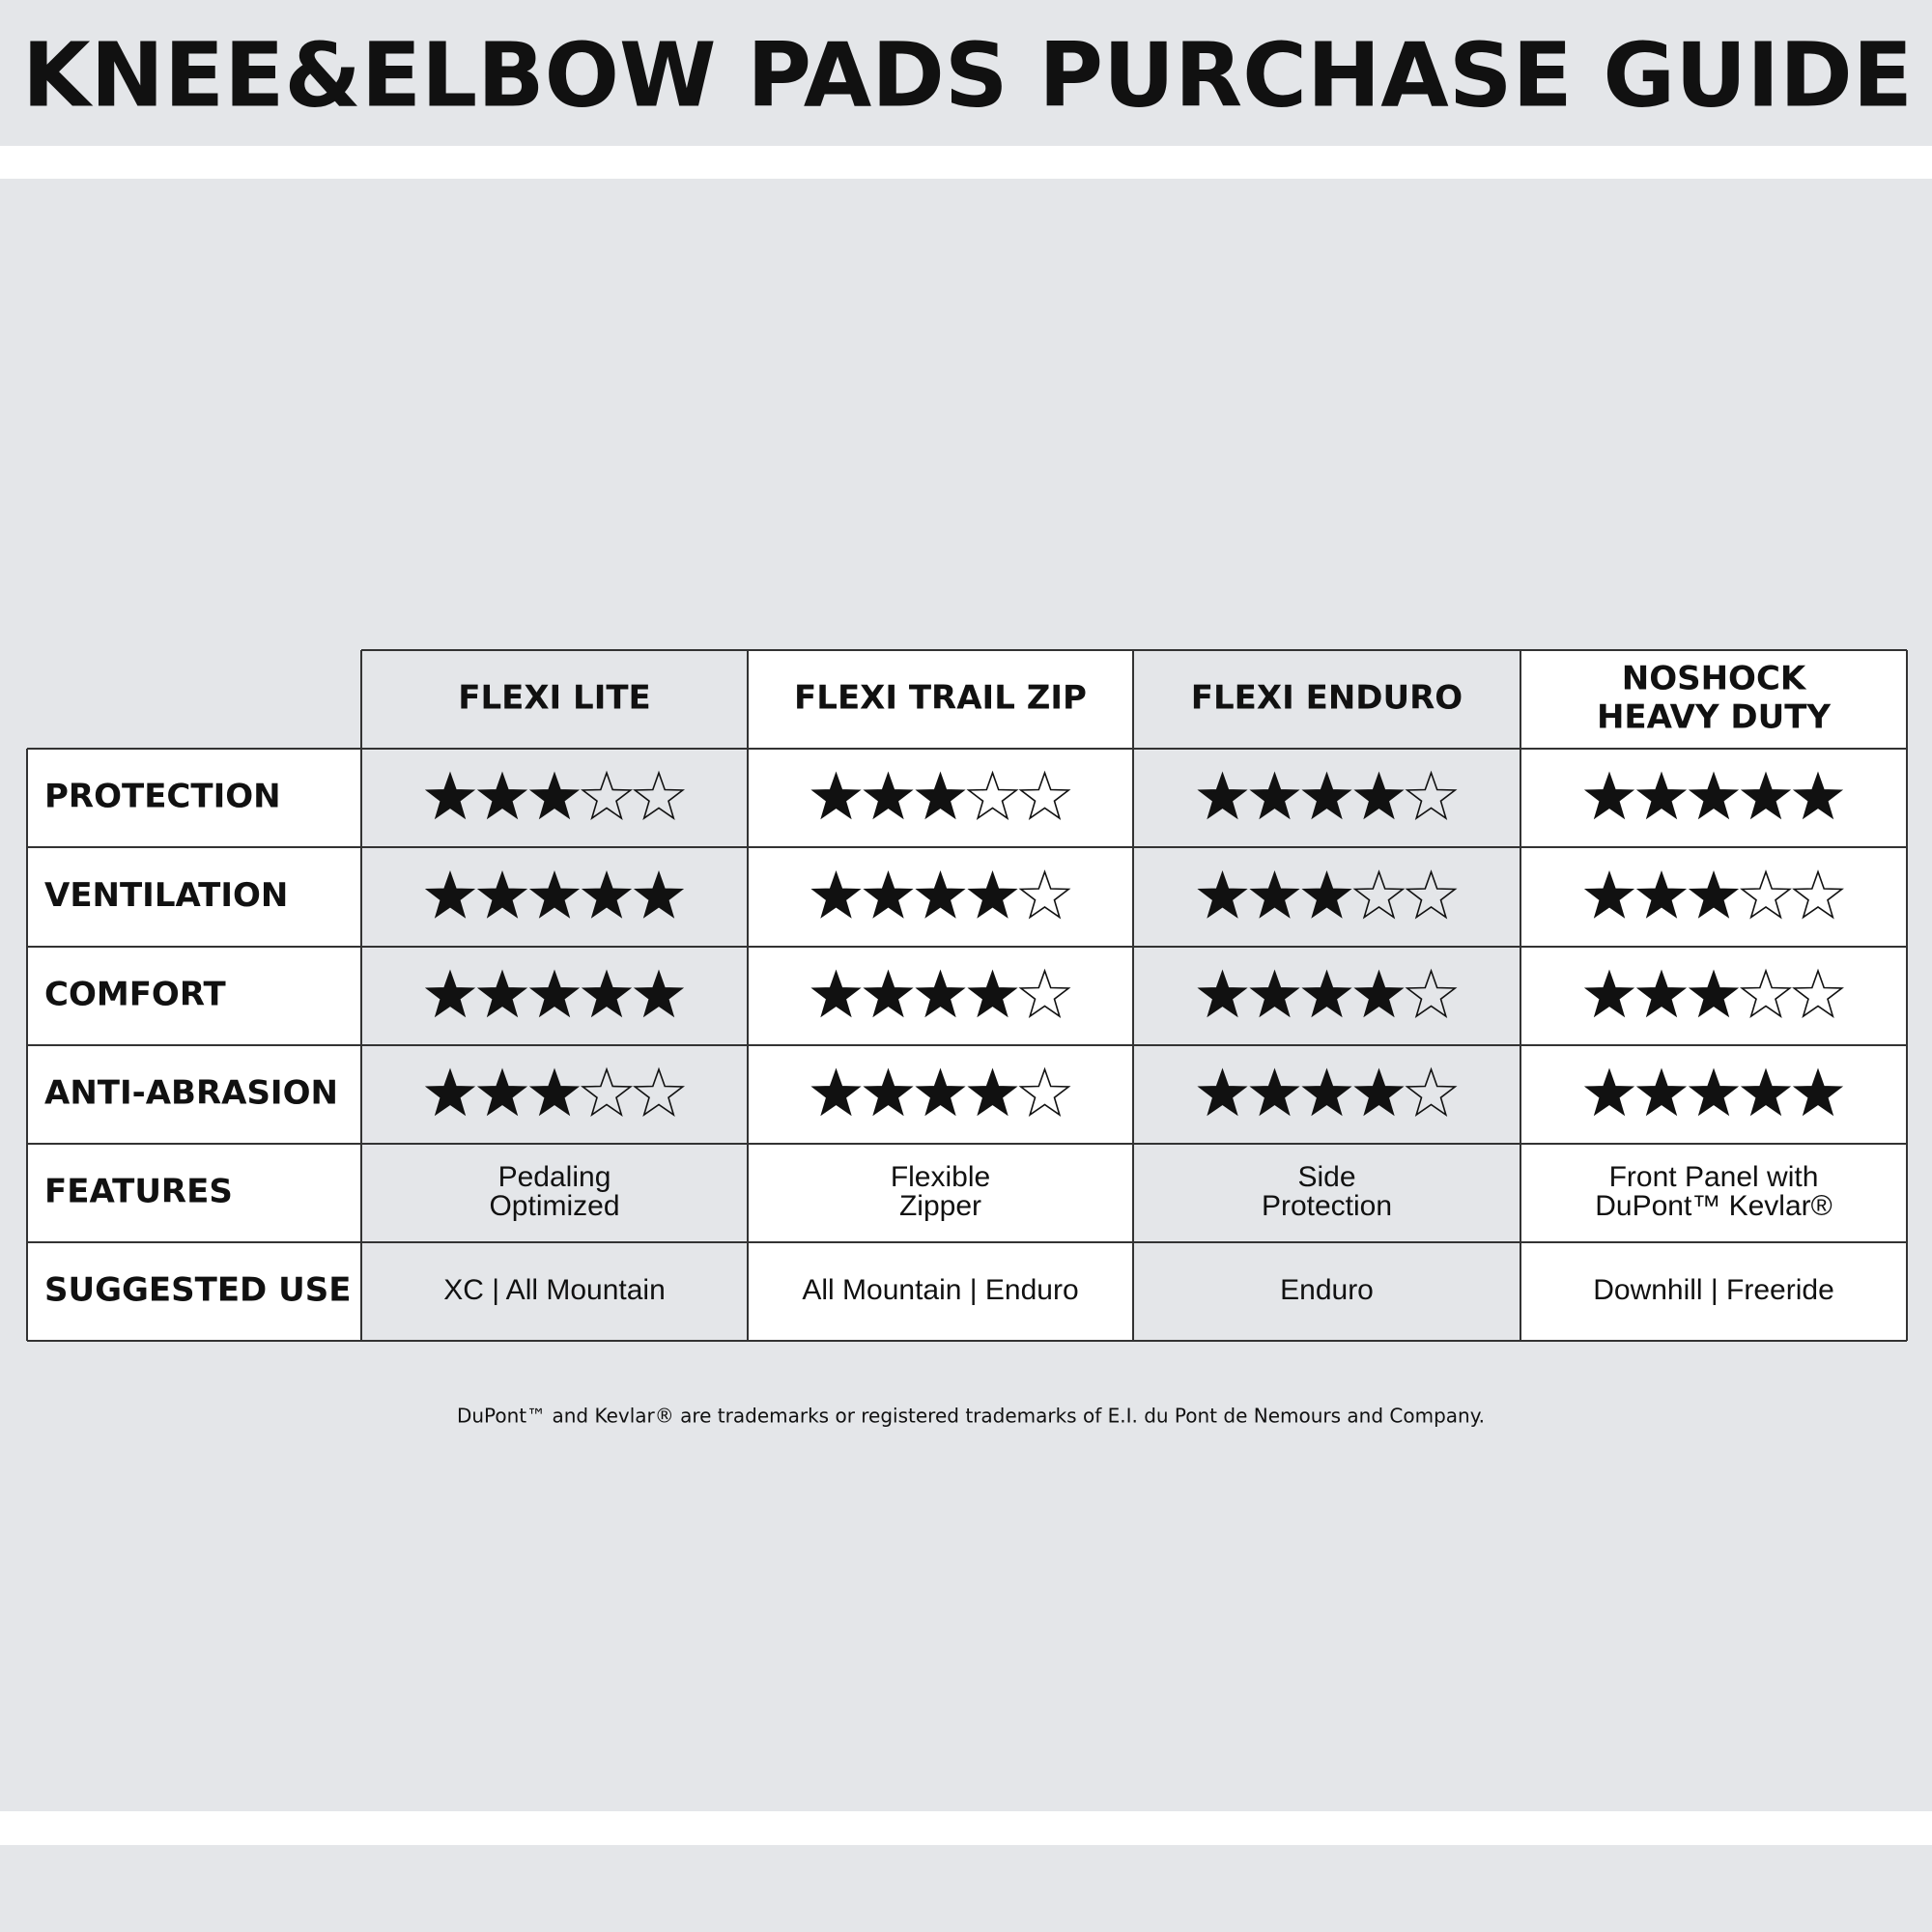 The width and height of the screenshot is (1932, 1932). Describe the element at coordinates (1714, 1206) in the screenshot. I see `feature-text: DuPont™ Kevlar®` at that location.